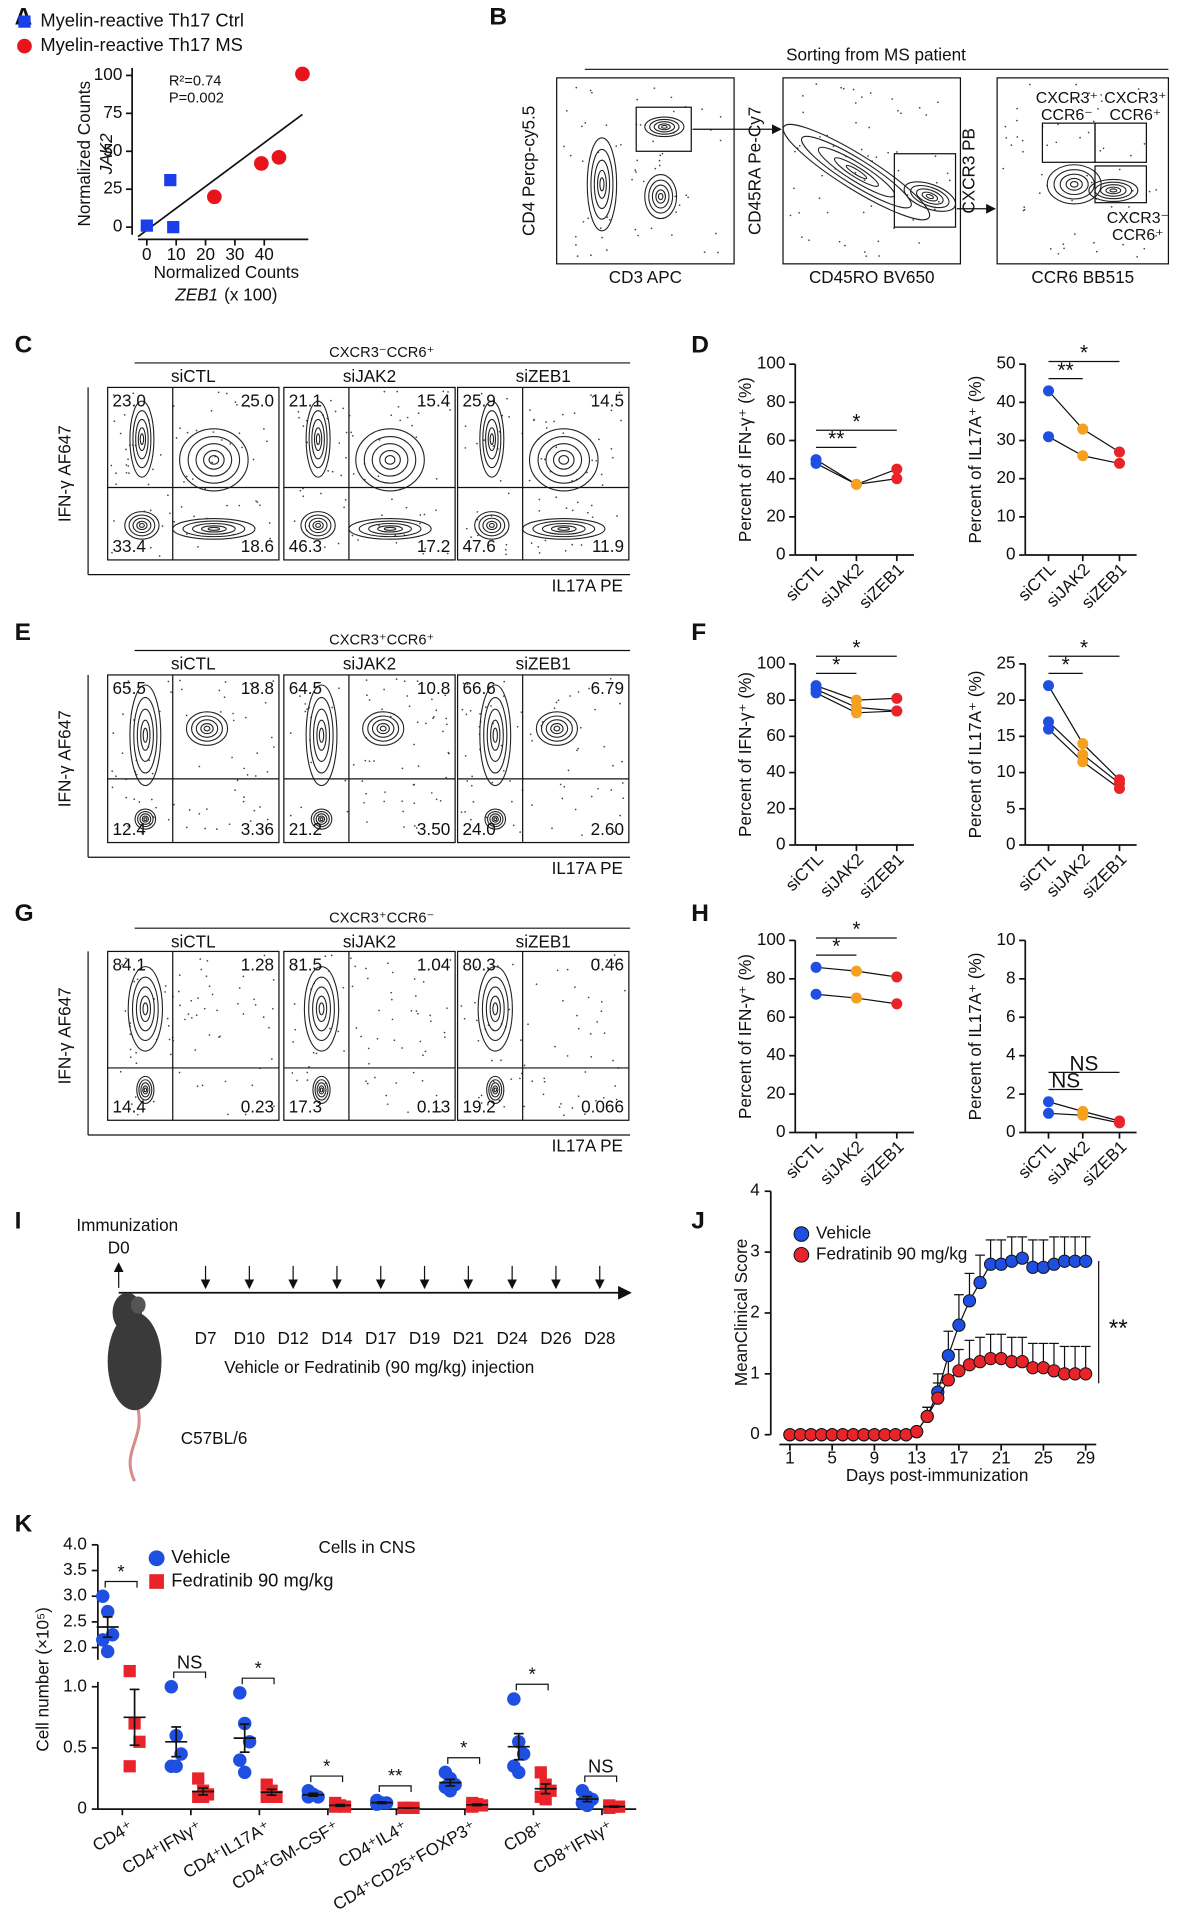  What do you see at coordinates (1005, 735) in the screenshot?
I see `y-tick-label: 15` at bounding box center [1005, 735].